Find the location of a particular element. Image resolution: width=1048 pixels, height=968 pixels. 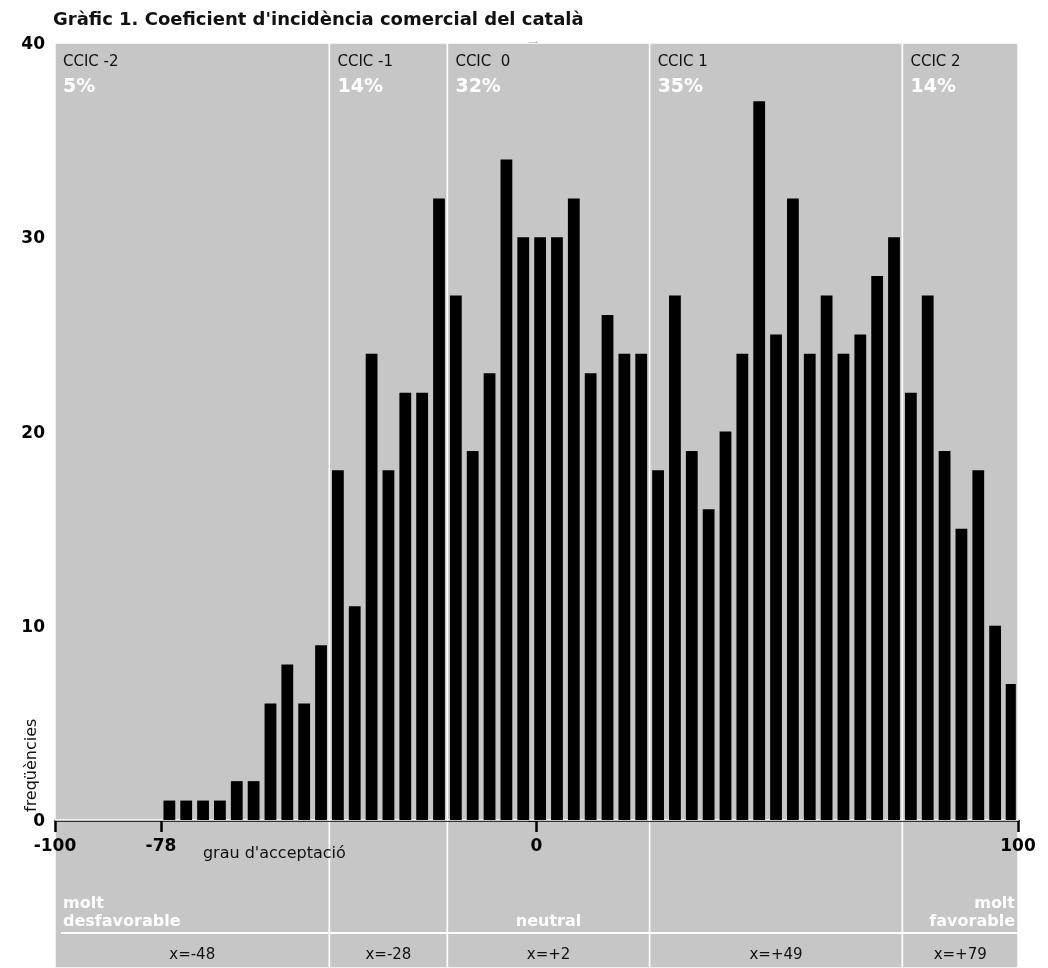

text: x=-48 is located at coordinates (192, 954).